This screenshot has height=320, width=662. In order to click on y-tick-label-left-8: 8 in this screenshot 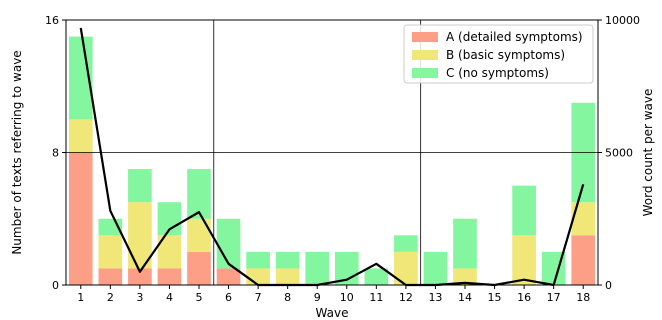, I will do `click(55, 153)`.